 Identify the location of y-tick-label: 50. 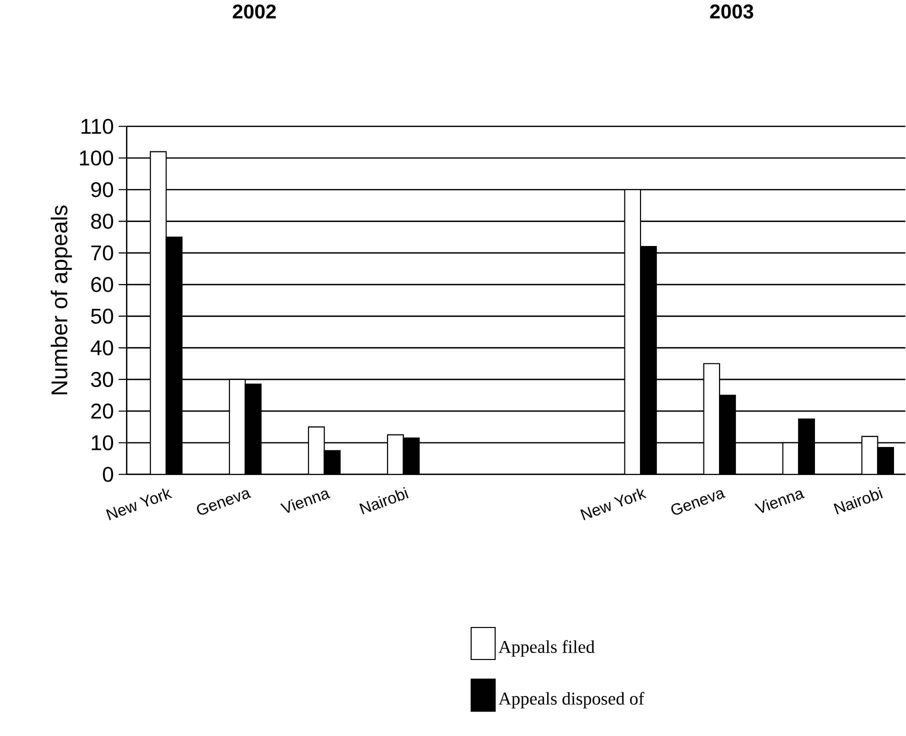
(102, 316).